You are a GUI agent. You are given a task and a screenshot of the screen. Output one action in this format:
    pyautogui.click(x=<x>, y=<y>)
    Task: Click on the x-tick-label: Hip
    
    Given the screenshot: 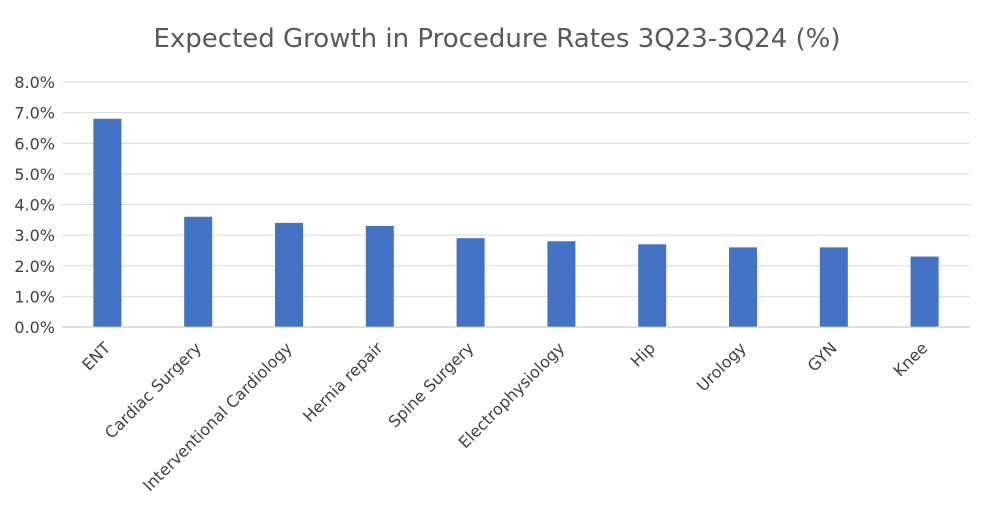 What is the action you would take?
    pyautogui.click(x=643, y=354)
    